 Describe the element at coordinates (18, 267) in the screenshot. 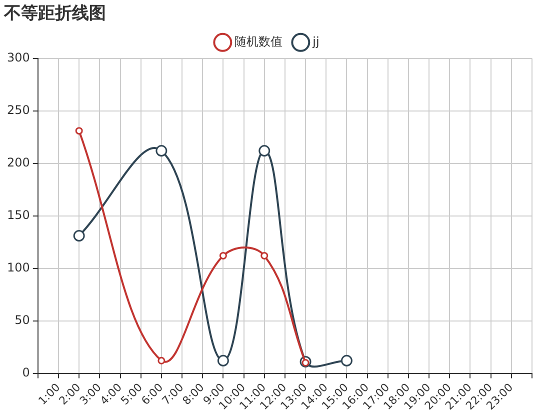

I see `y-tick-label: 100` at that location.